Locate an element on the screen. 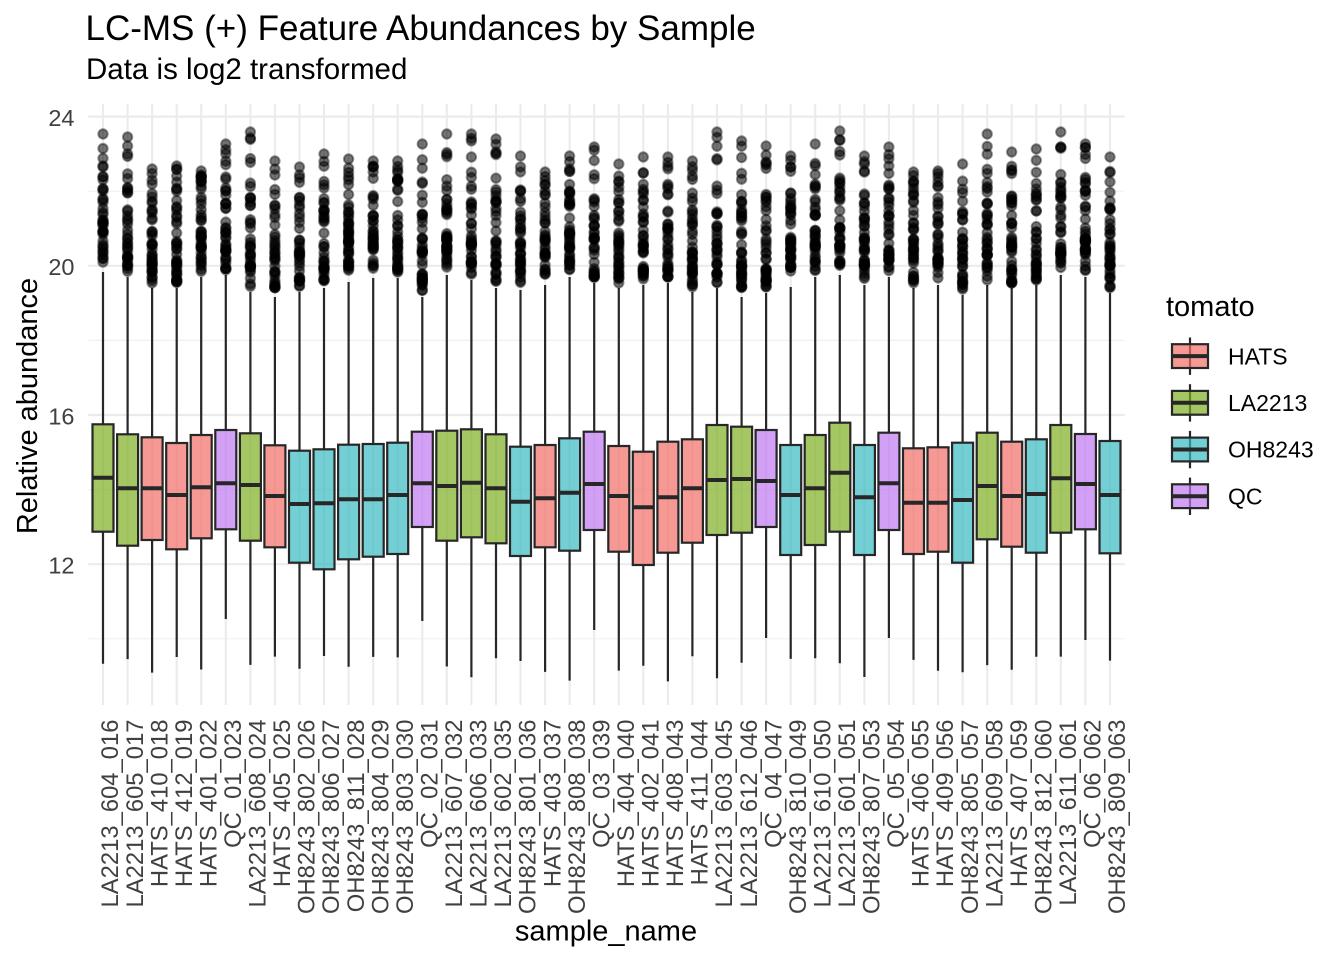 The height and width of the screenshot is (965, 1344). svg-text: LA2213 is located at coordinates (1267, 403).